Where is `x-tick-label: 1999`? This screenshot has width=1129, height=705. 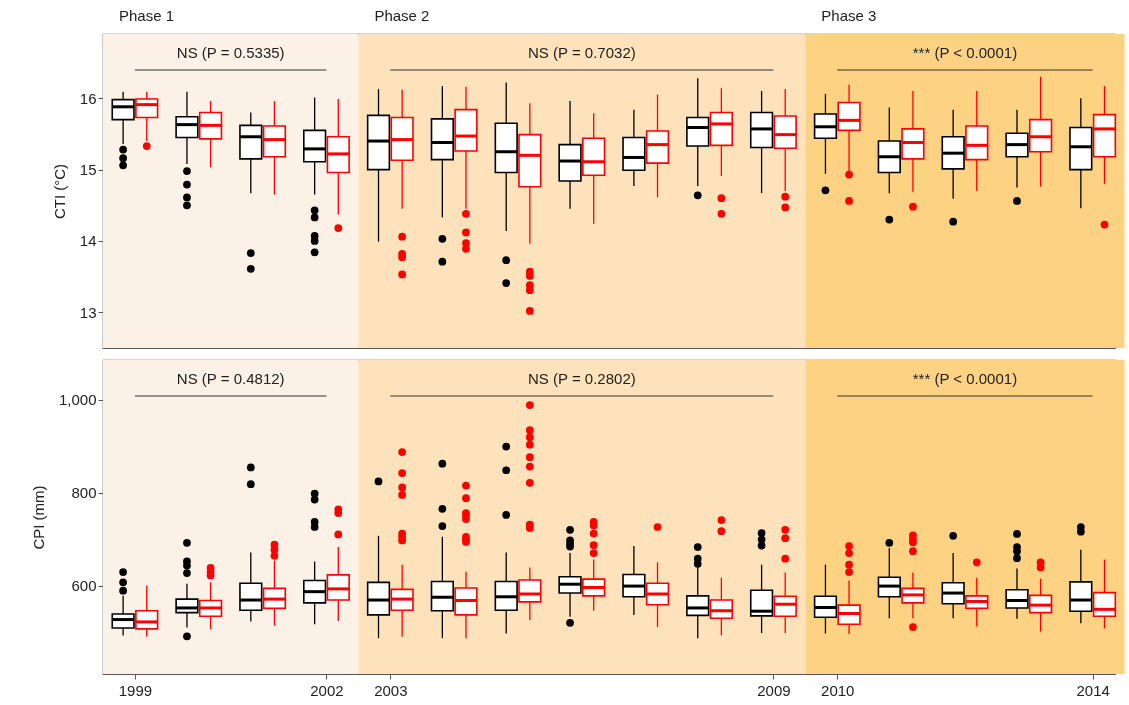 x-tick-label: 1999 is located at coordinates (135, 690).